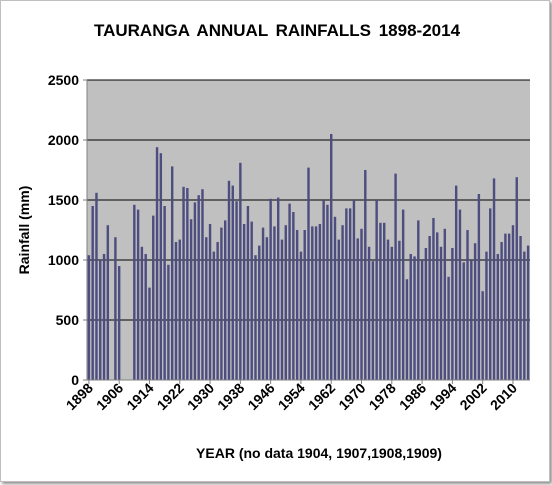 The image size is (552, 485). Describe the element at coordinates (471, 320) in the screenshot. I see `bar-1999` at that location.